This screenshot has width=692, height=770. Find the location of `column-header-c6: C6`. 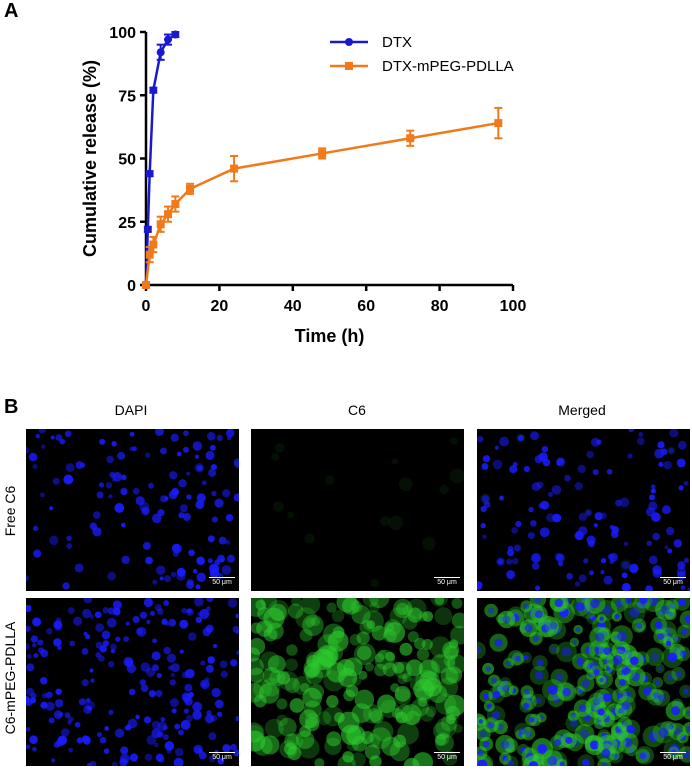

column-header-c6: C6 is located at coordinates (357, 410).